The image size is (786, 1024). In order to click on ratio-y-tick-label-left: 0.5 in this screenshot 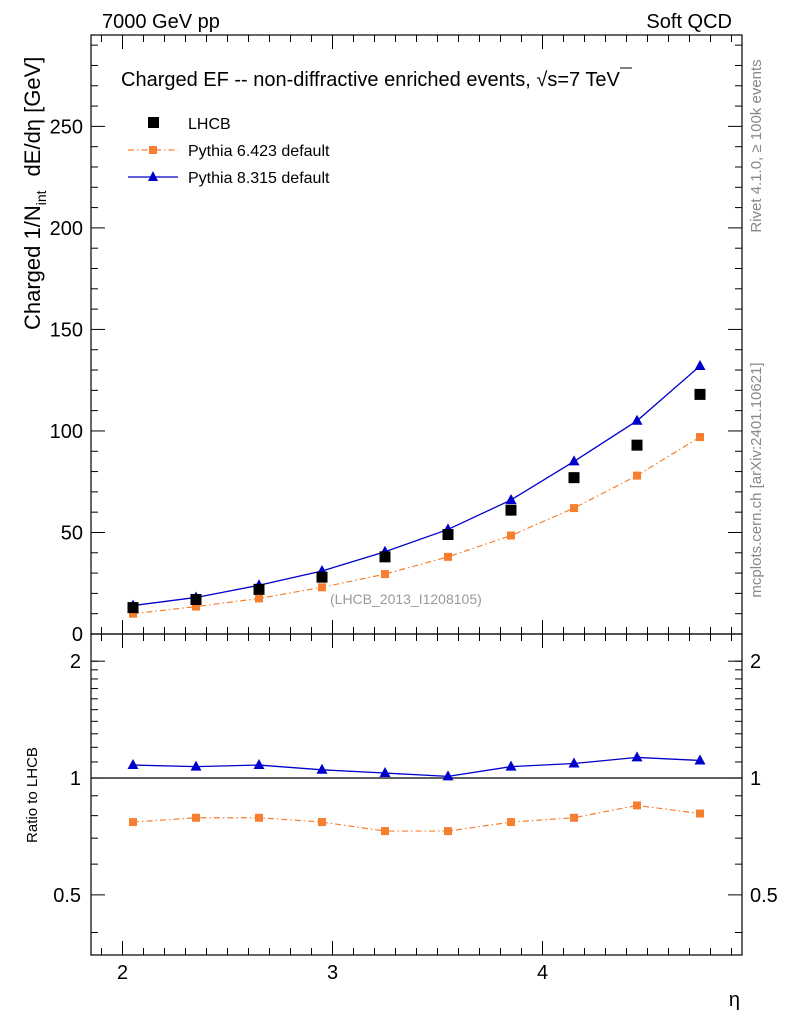, I will do `click(67, 896)`.